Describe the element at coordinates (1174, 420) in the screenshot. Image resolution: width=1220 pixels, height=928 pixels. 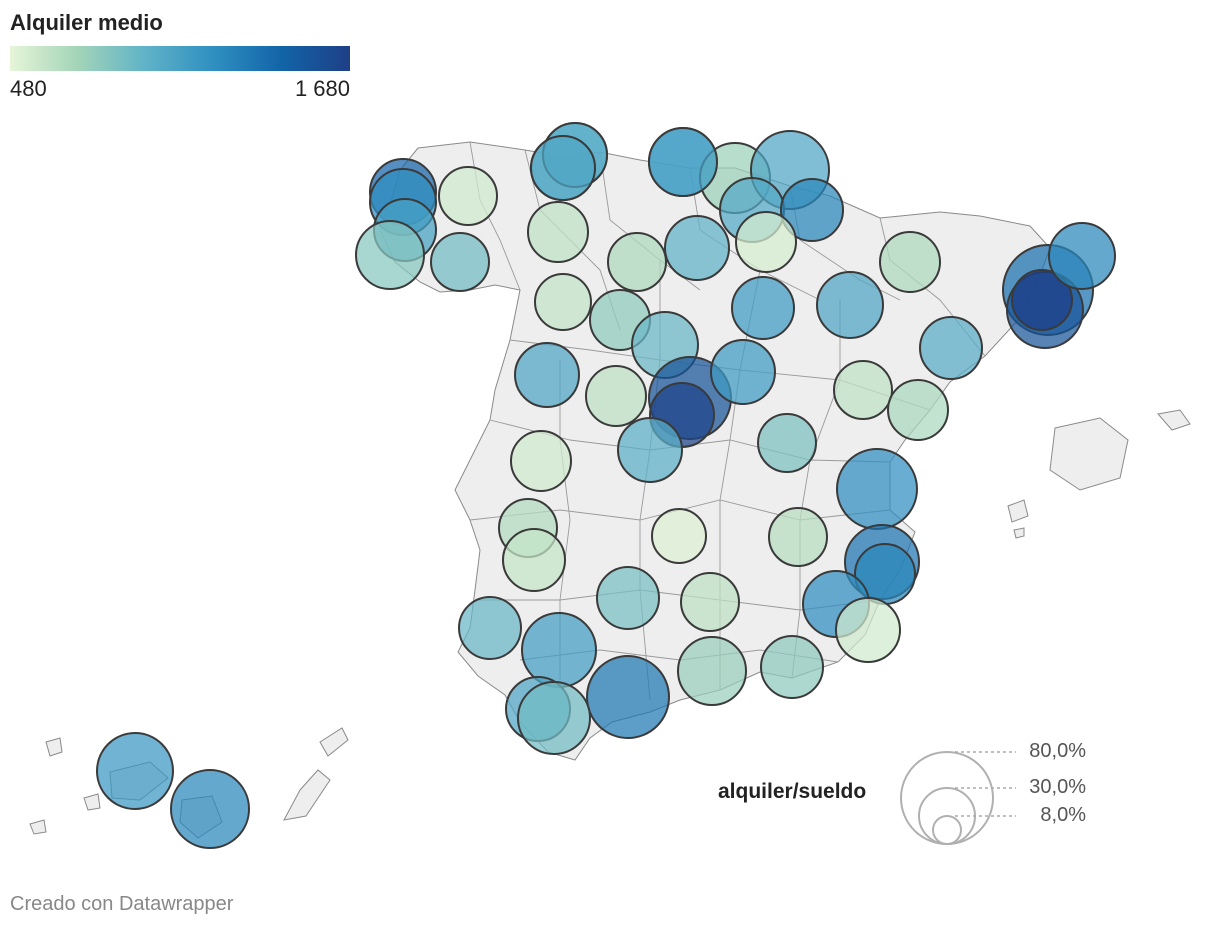
I see `menorca-land` at that location.